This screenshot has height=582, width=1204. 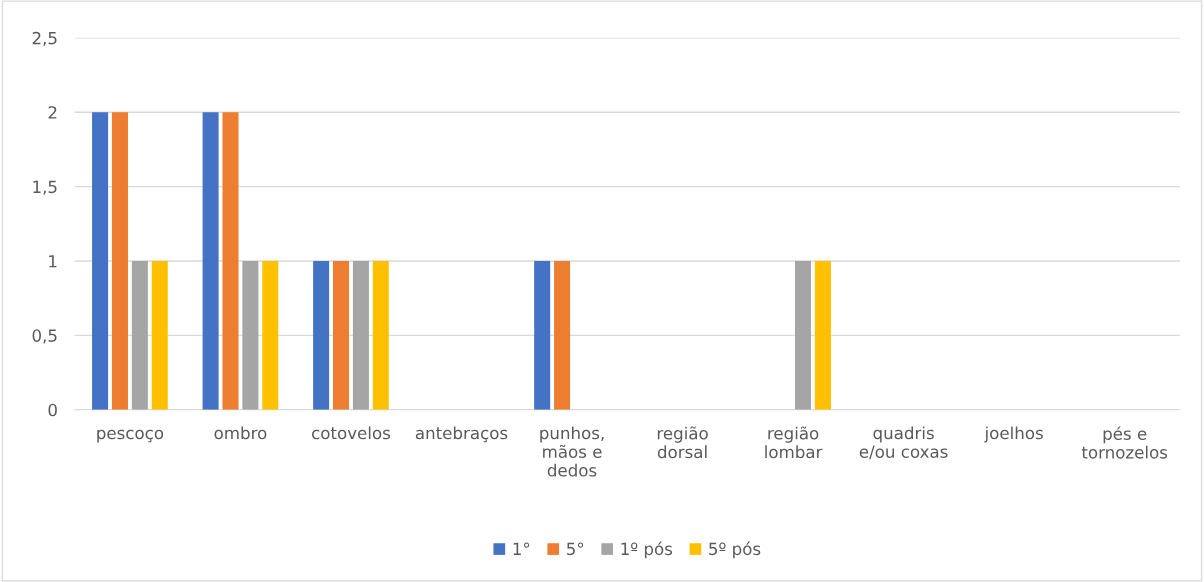 I want to click on x-tick-label: quadris e/ou coxas, so click(x=903, y=443).